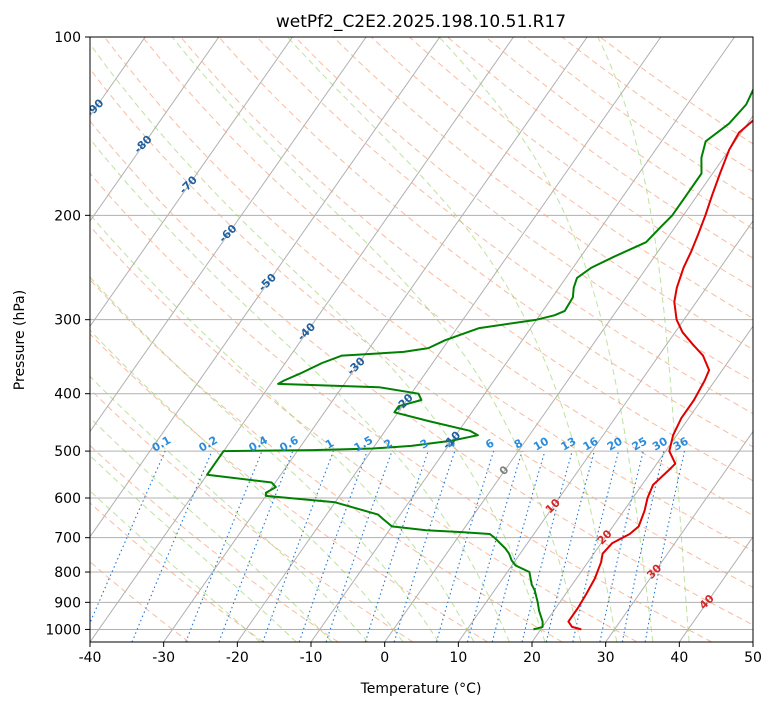 The height and width of the screenshot is (712, 775). What do you see at coordinates (311, 658) in the screenshot?
I see `x-tick-label: -10` at bounding box center [311, 658].